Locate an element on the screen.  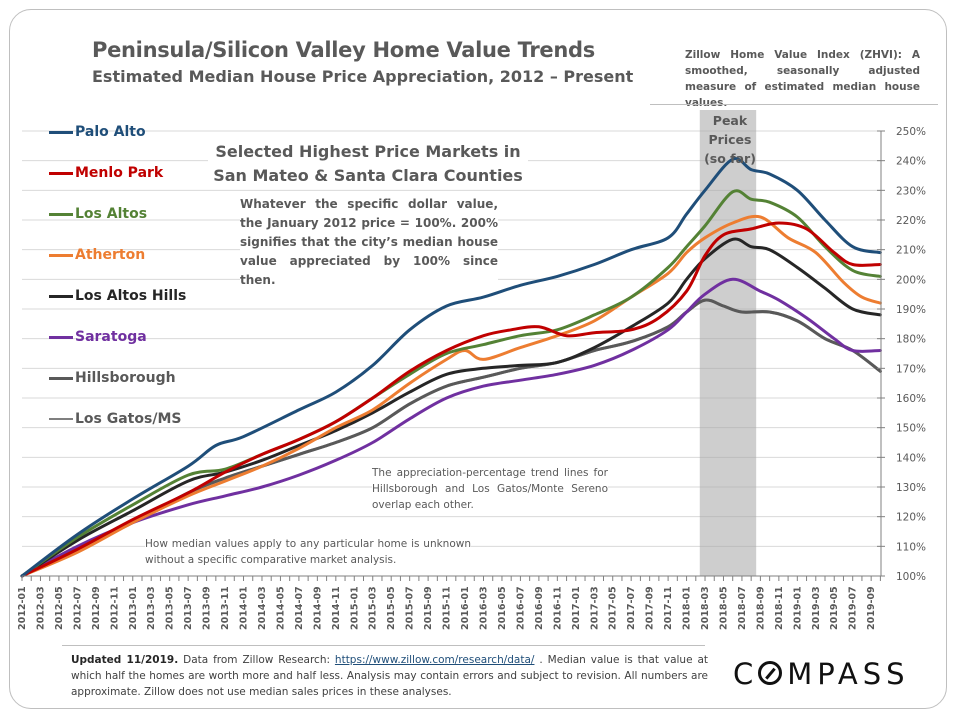
x-tick-label: 2017-01 is located at coordinates (576, 608).